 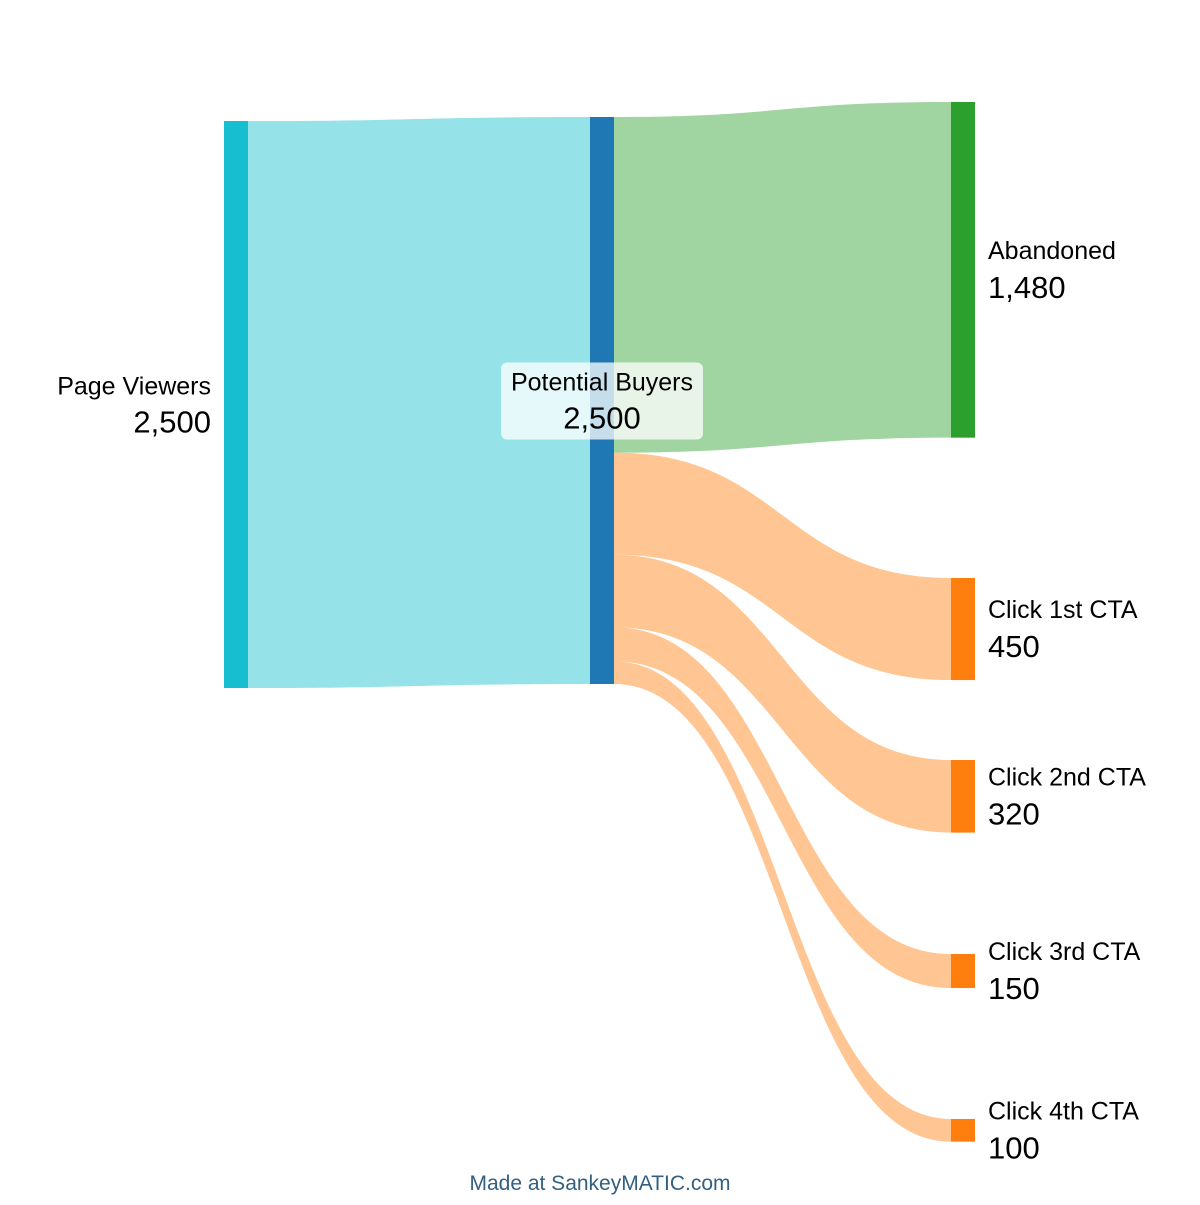 What do you see at coordinates (1027, 287) in the screenshot?
I see `node-value: 1,480` at bounding box center [1027, 287].